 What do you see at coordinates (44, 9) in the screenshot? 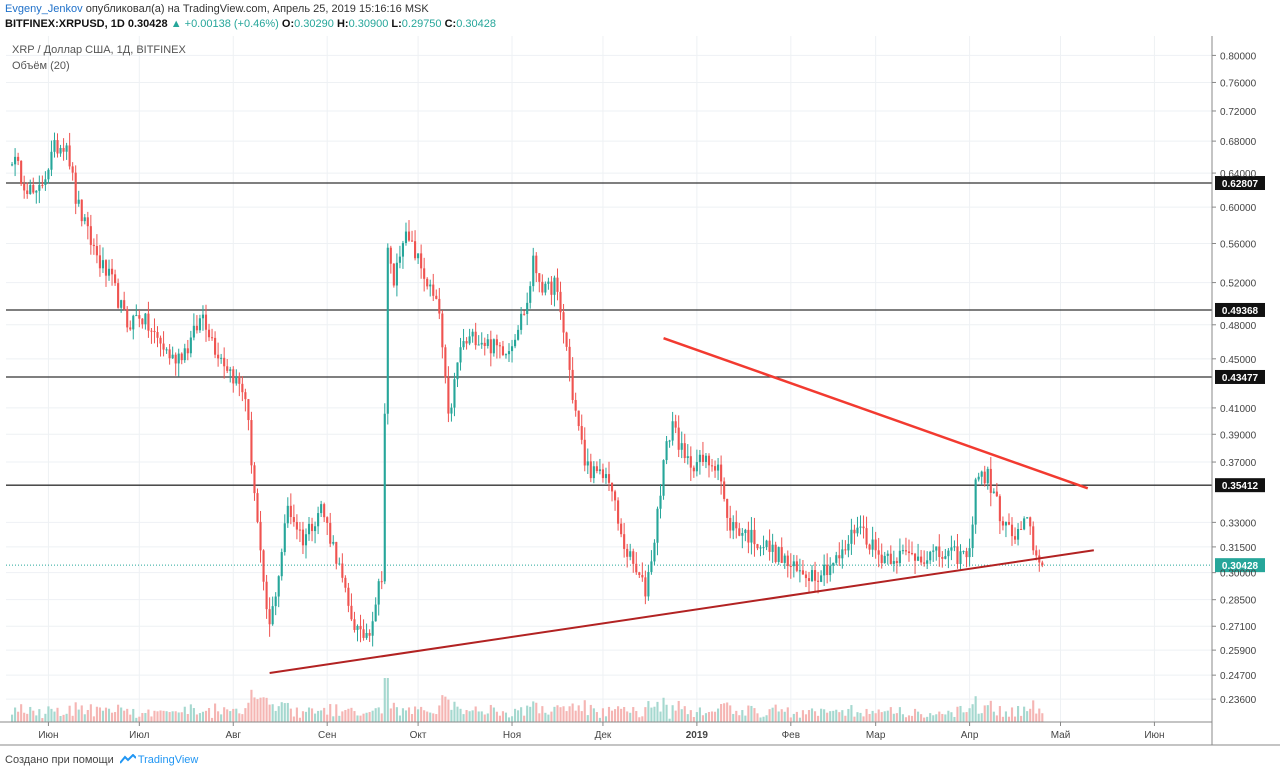
I see `author-name: Evgeny_Jenkov` at bounding box center [44, 9].